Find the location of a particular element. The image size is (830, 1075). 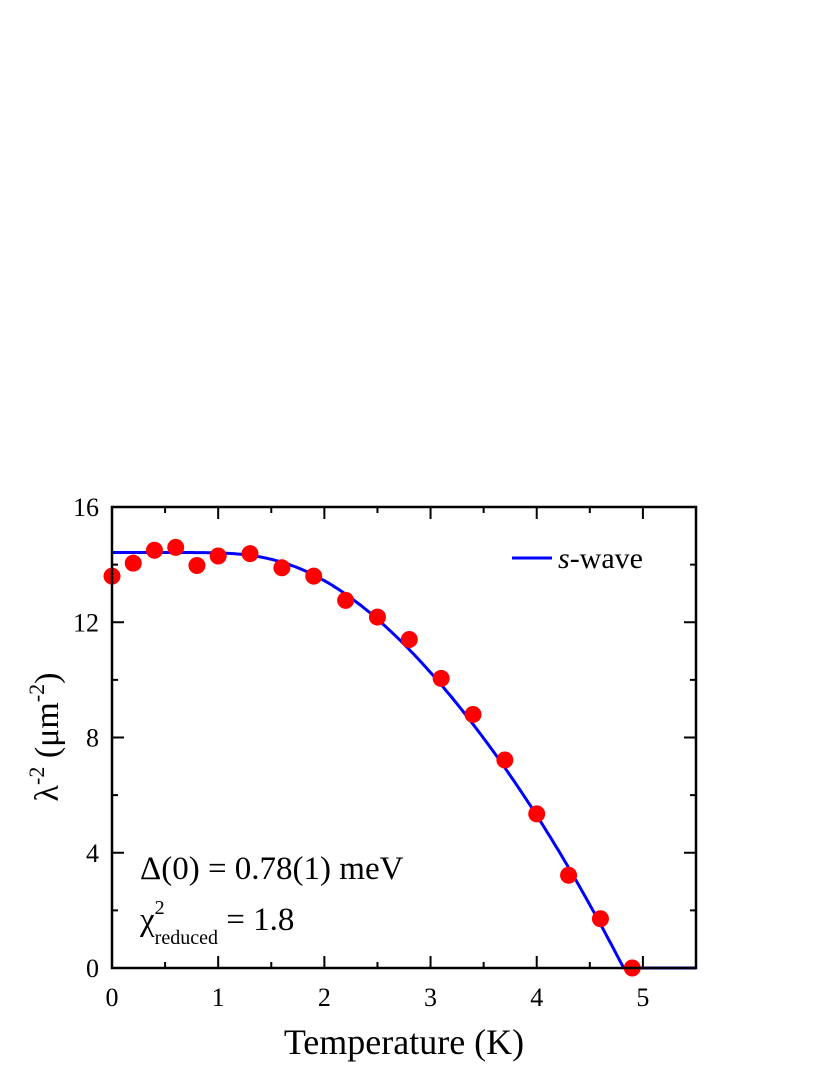

chi-squared-annotation: χ2 reduced = 1.8 is located at coordinates (216, 923).